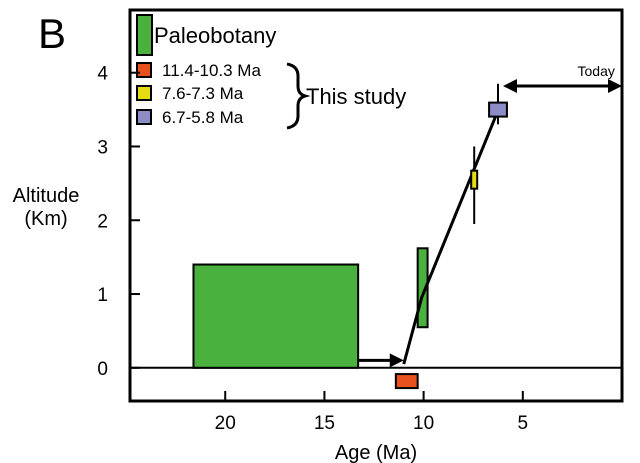 Image resolution: width=640 pixels, height=463 pixels. What do you see at coordinates (225, 423) in the screenshot?
I see `x-tick-label: 20` at bounding box center [225, 423].